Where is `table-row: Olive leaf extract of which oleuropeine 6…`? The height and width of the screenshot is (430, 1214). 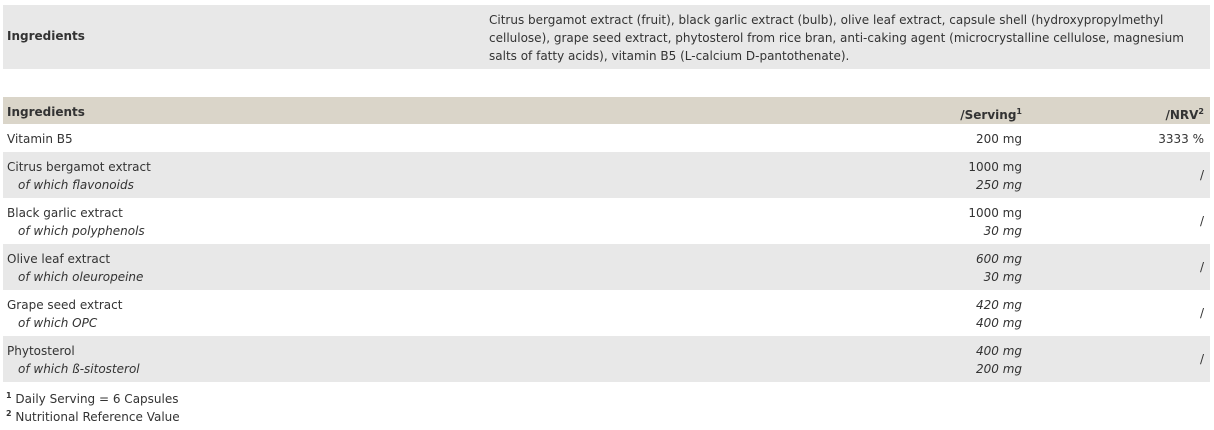
table-row: Olive leaf extract of which oleuropeine 6… is located at coordinates (606, 267).